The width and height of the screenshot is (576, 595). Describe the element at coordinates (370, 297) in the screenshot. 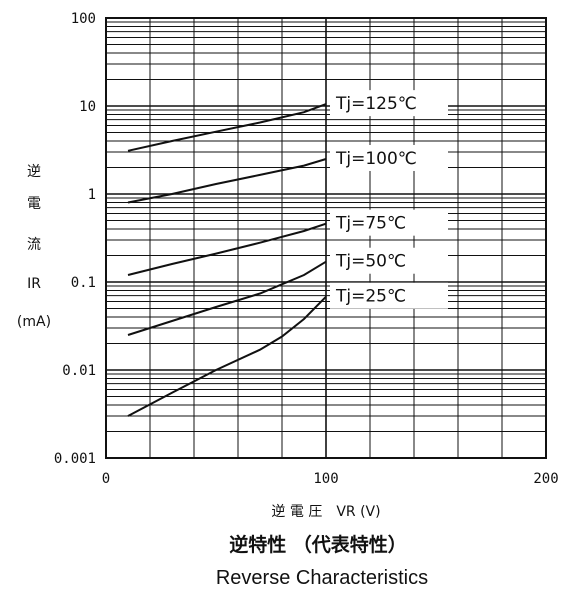

I see `series-label-4: Tj=25℃` at that location.